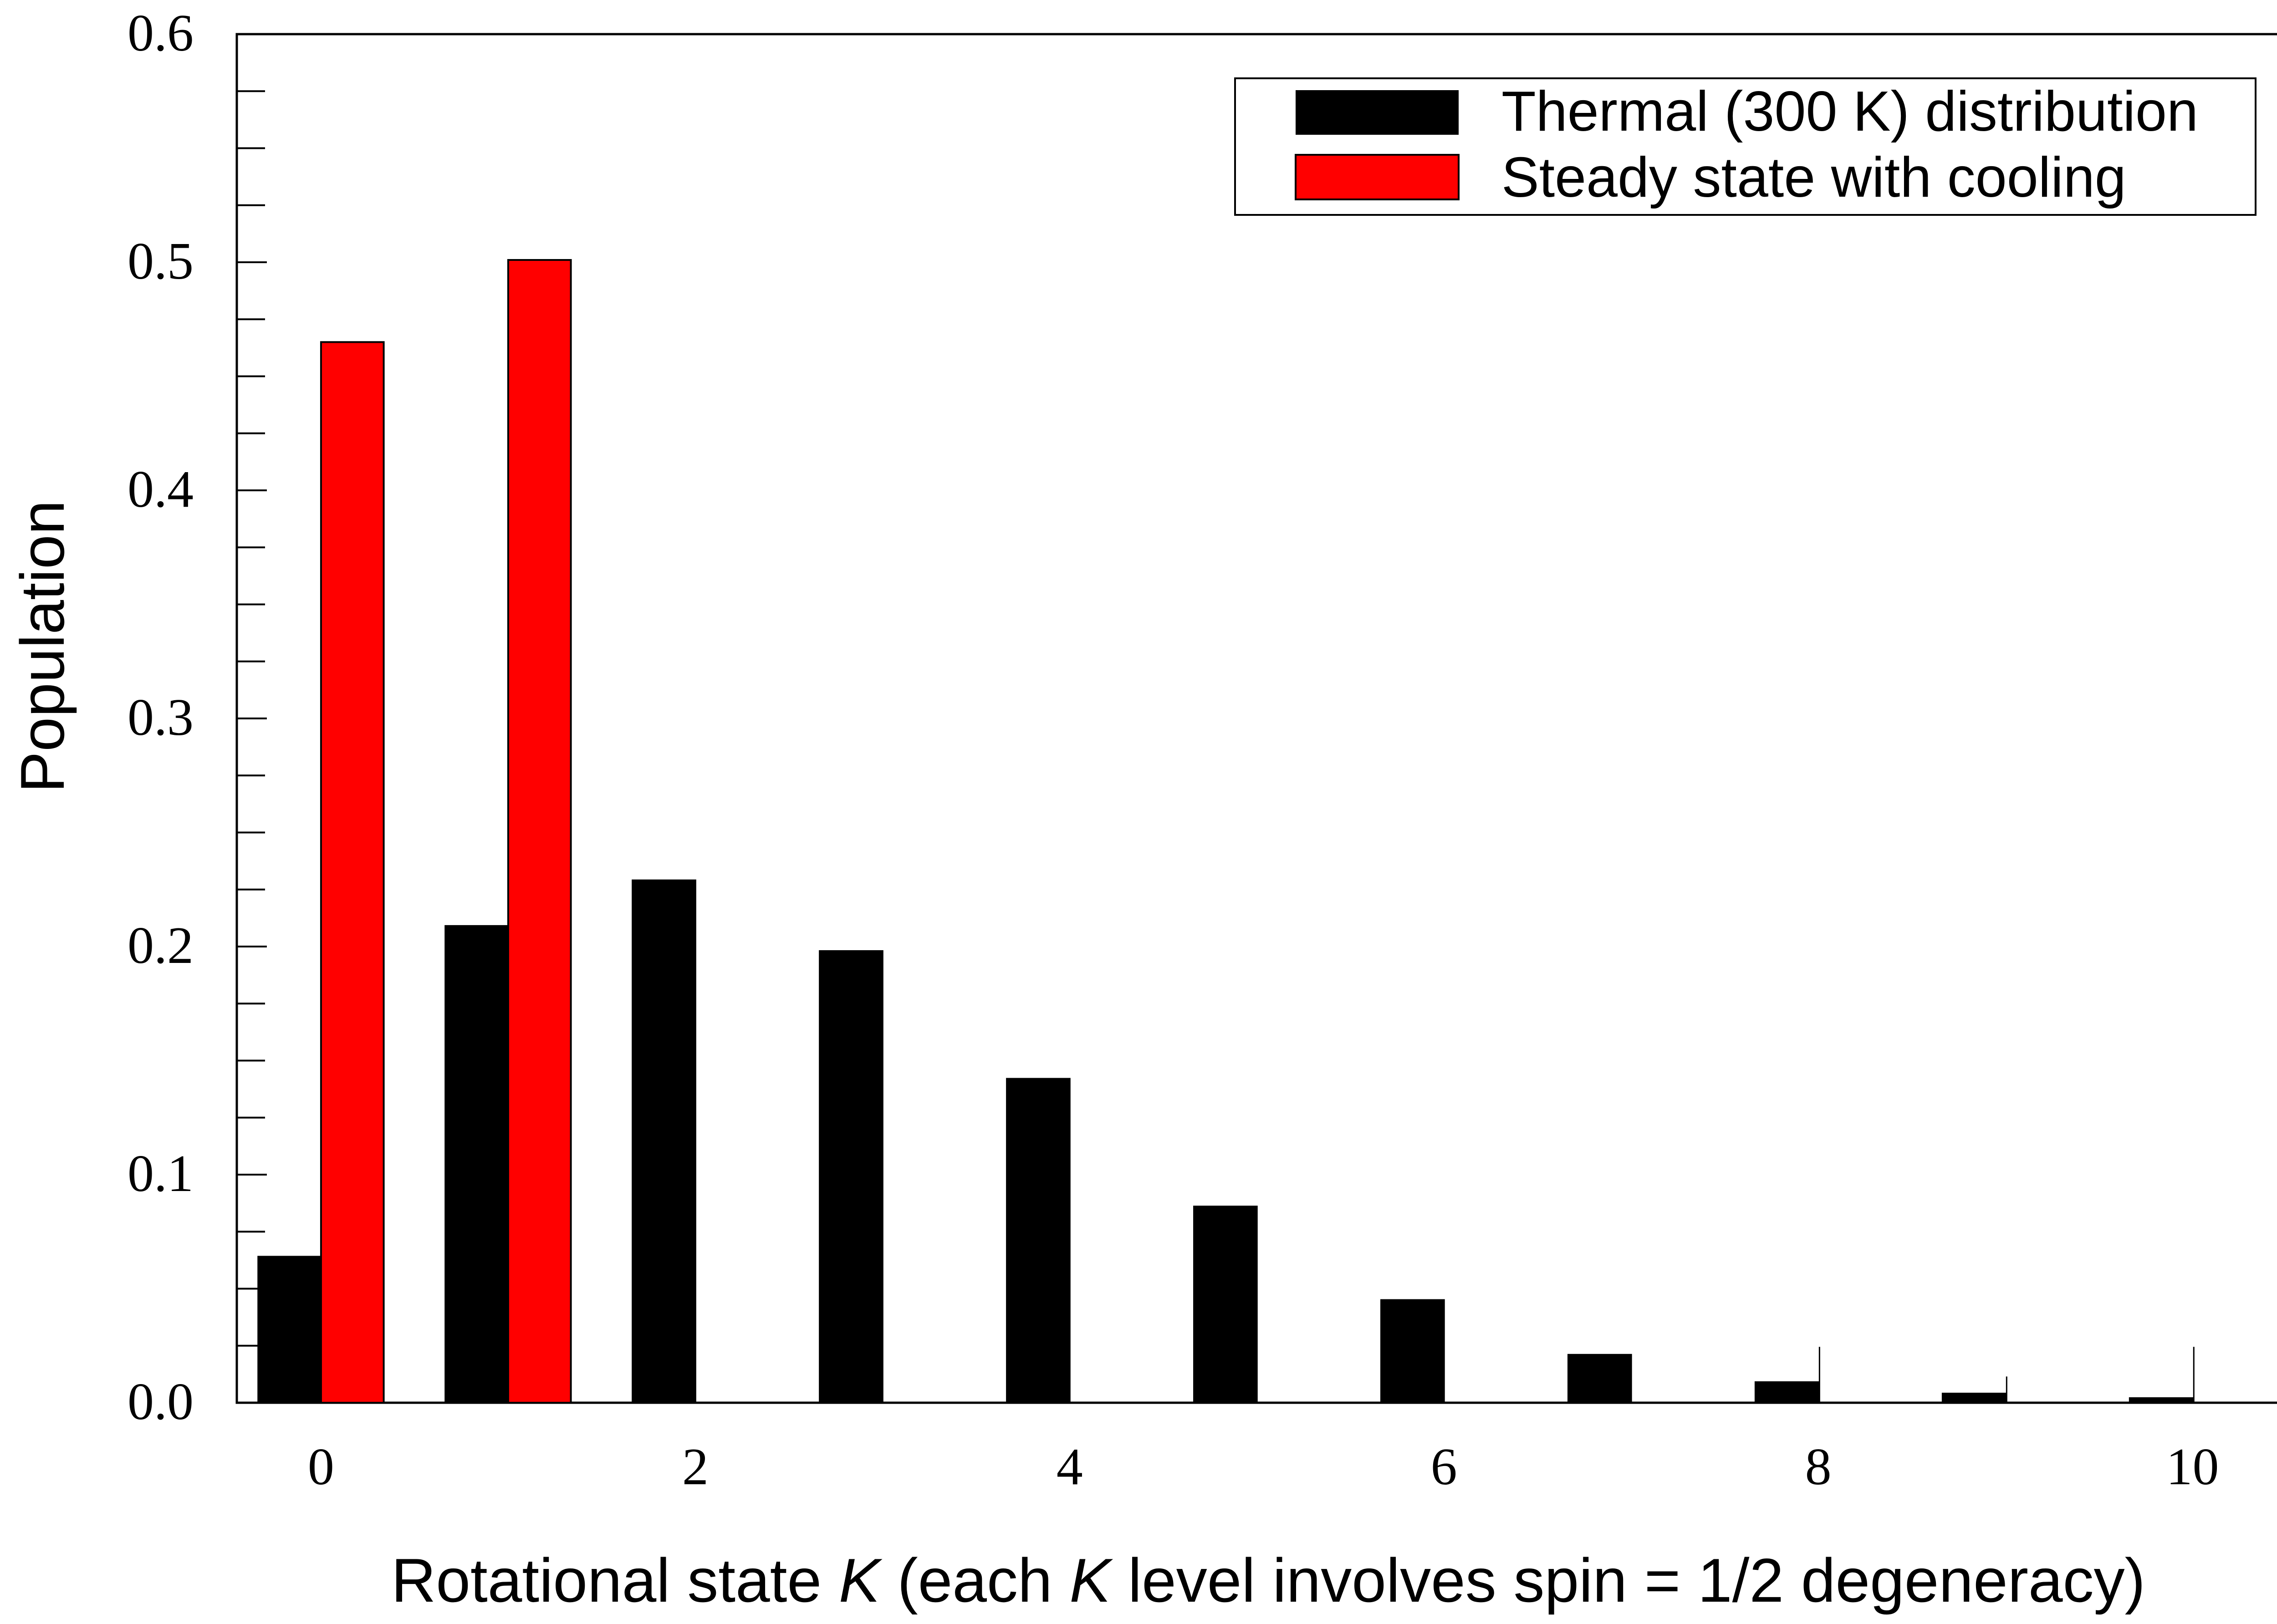  I want to click on x-axis-title-part-a: Rotational state, so click(615, 1580).